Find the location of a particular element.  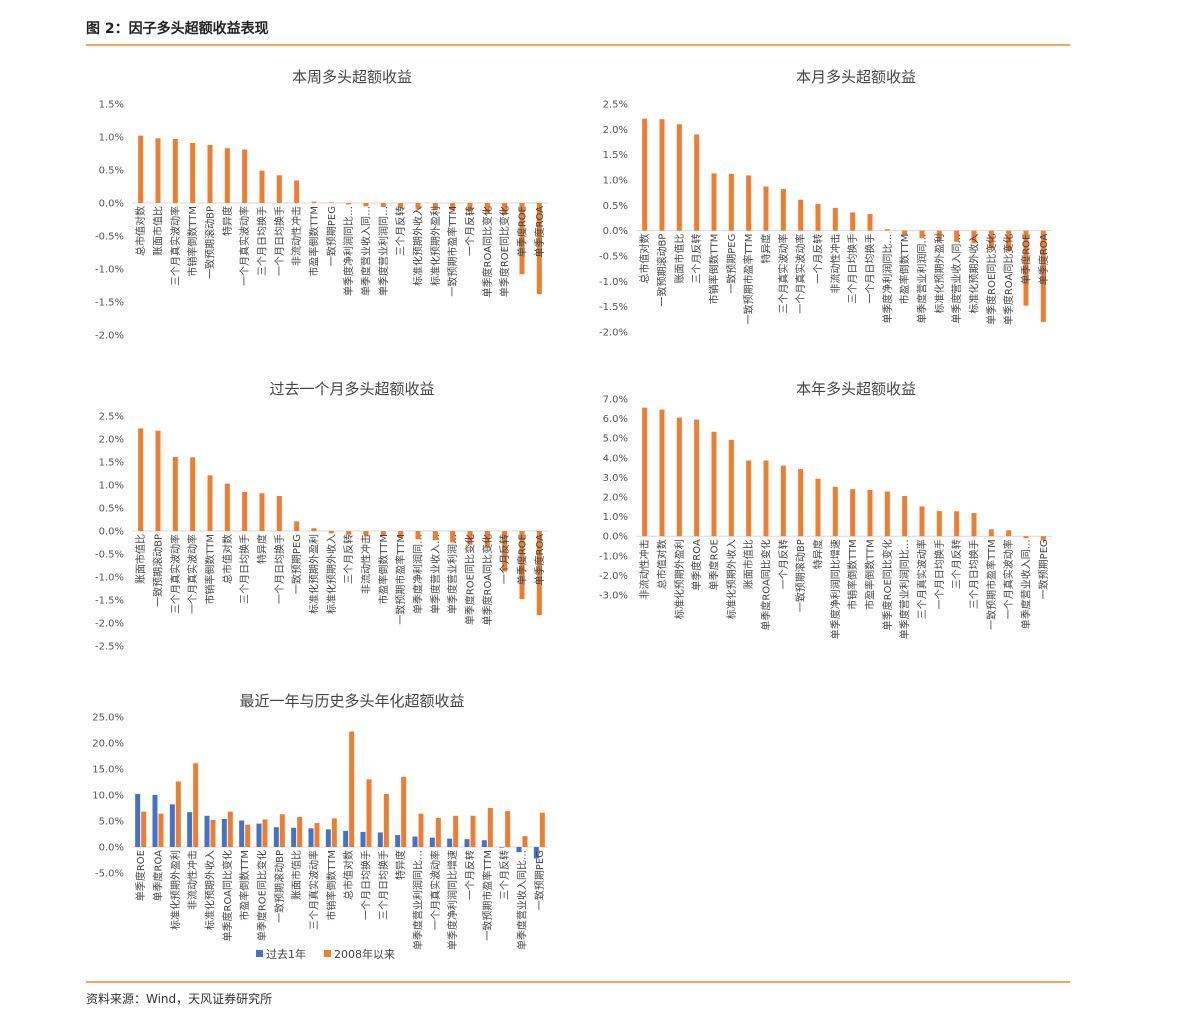

category-label: 单季度ROE is located at coordinates (714, 564).